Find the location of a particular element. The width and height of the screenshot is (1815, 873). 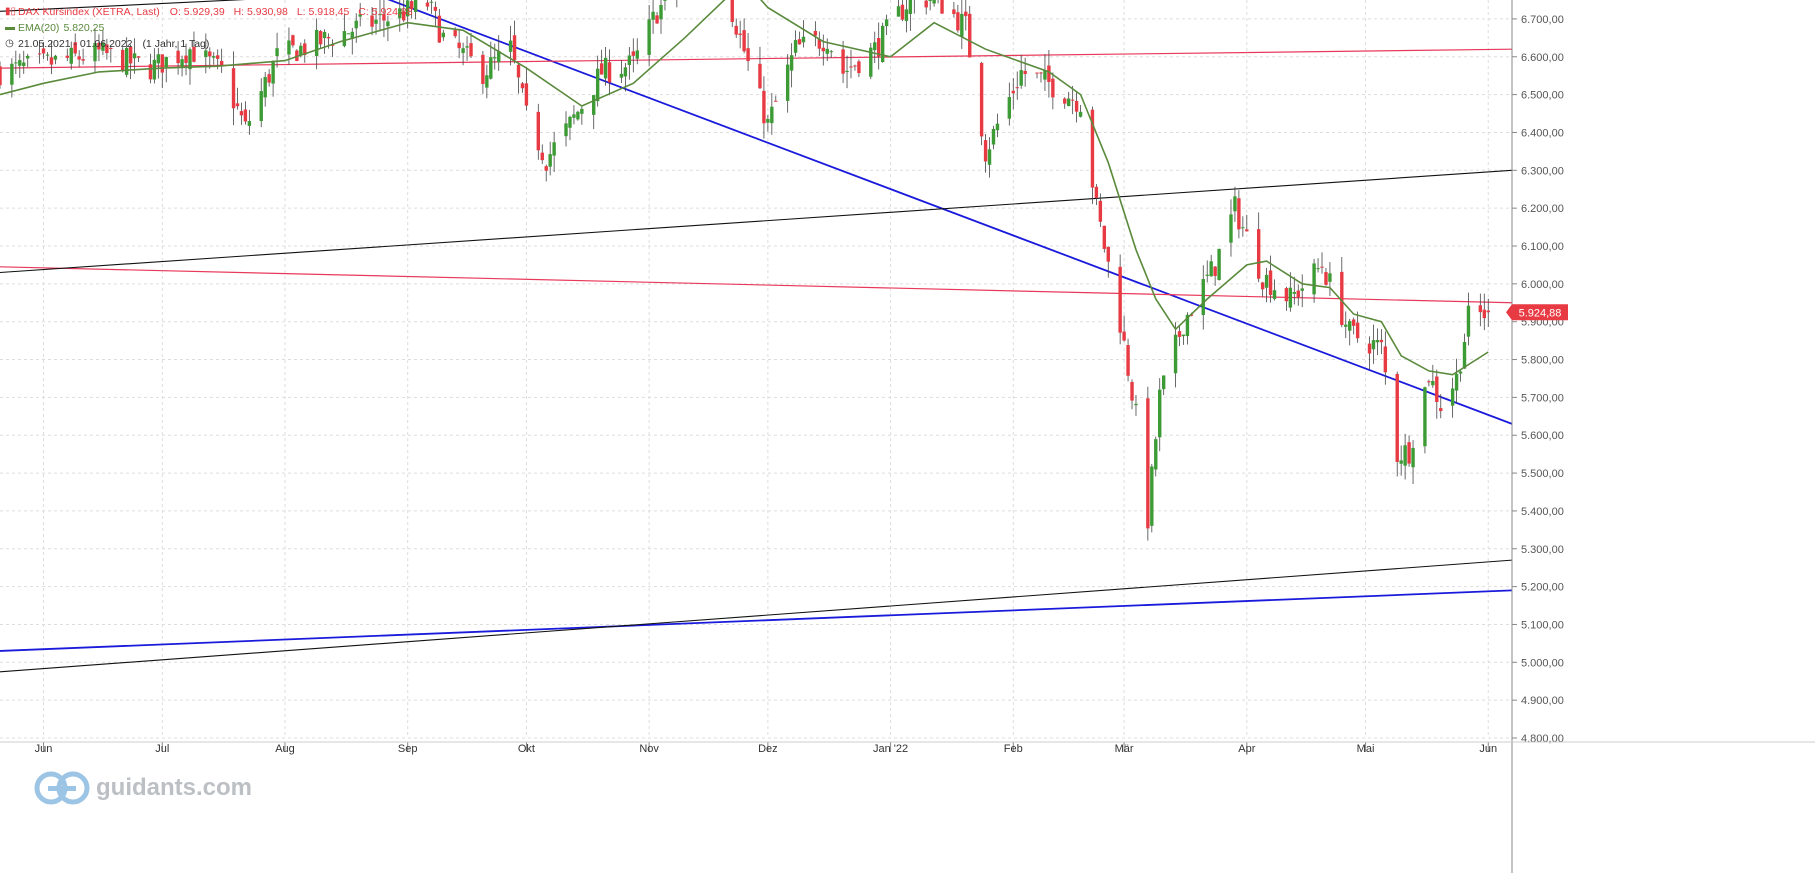

y-tick-label: 5.100,00 is located at coordinates (1542, 625).